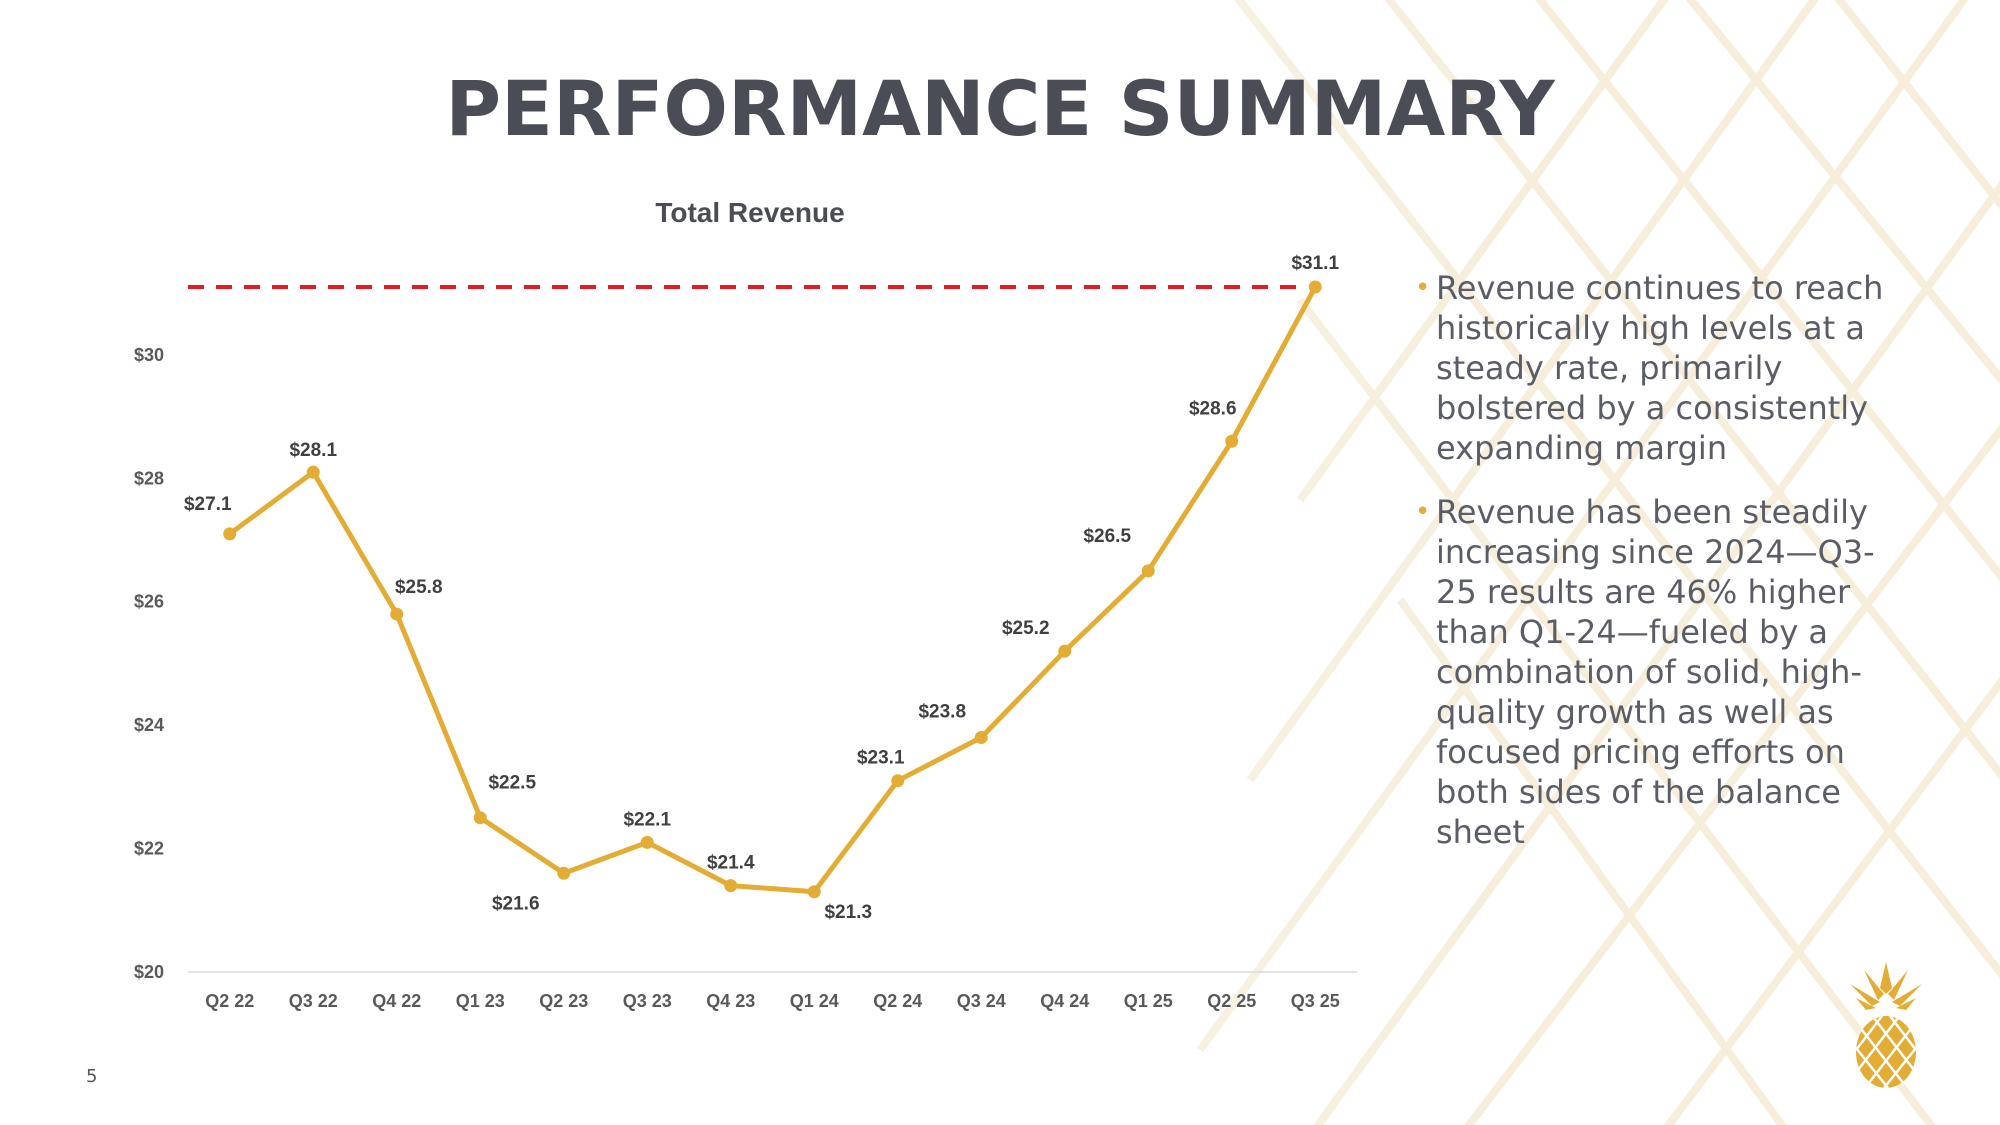 This screenshot has width=2000, height=1125. What do you see at coordinates (208, 504) in the screenshot?
I see `data-label: $27.1` at bounding box center [208, 504].